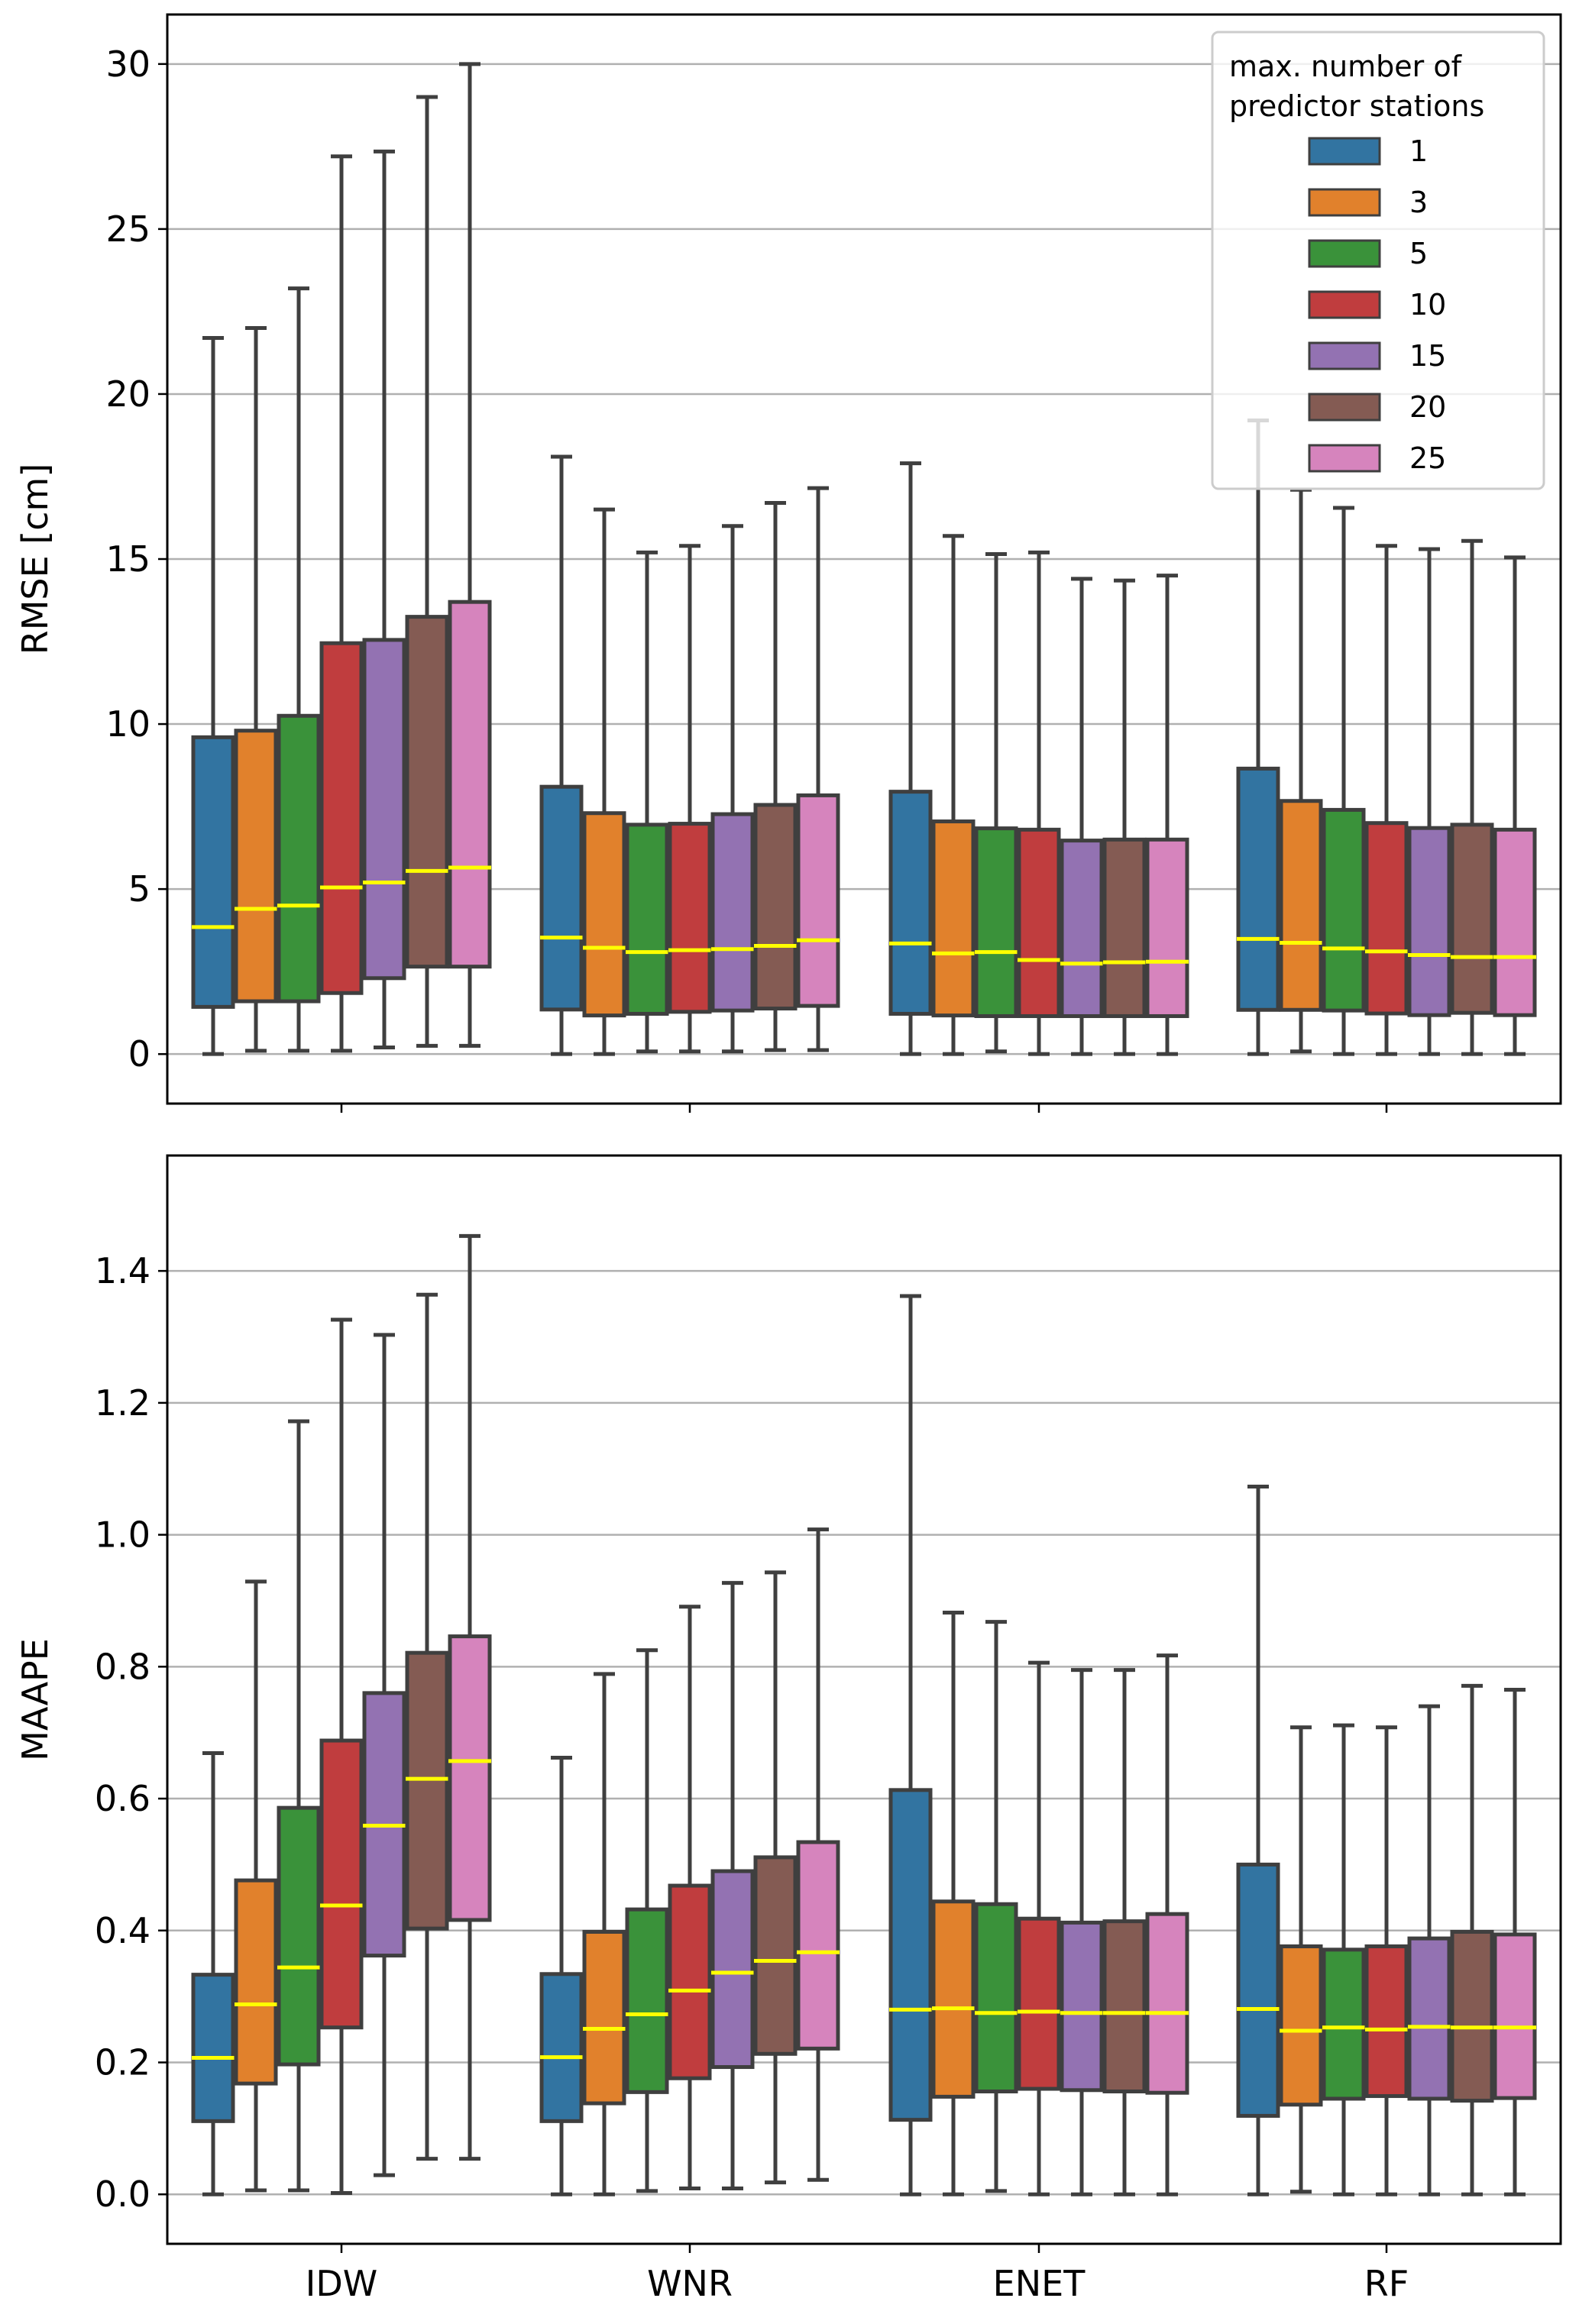 This screenshot has width=1579, height=2324. What do you see at coordinates (1356, 106) in the screenshot?
I see `legend-title: predictor stations` at bounding box center [1356, 106].